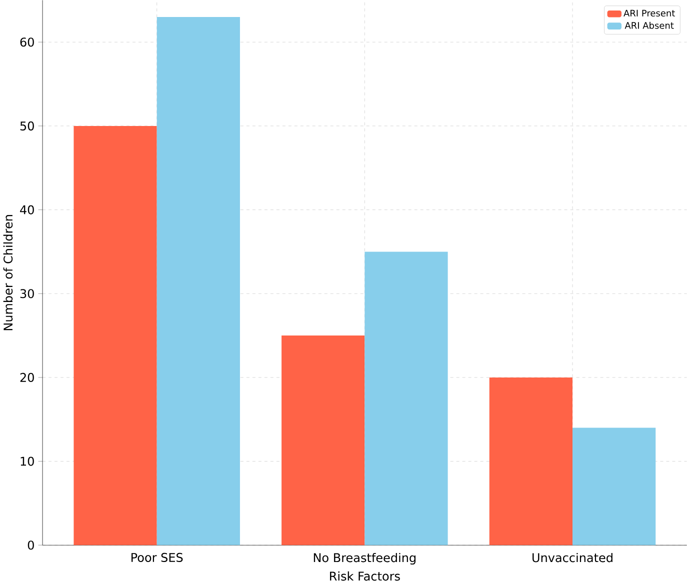 The width and height of the screenshot is (687, 584). I want to click on y-tick-label: 10, so click(27, 461).